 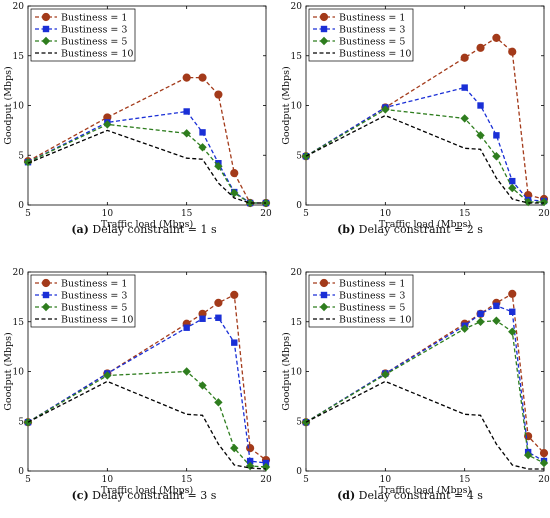 I want to click on caption-letter: (d), so click(x=346, y=495).